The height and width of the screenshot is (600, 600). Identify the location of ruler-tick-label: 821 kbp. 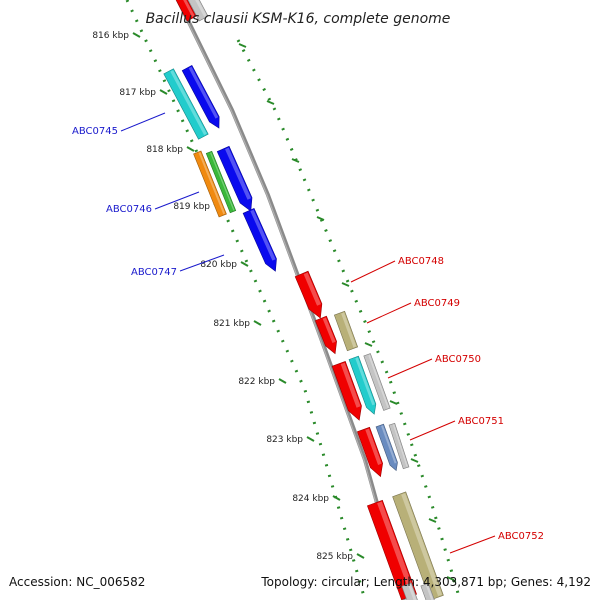
(231, 324).